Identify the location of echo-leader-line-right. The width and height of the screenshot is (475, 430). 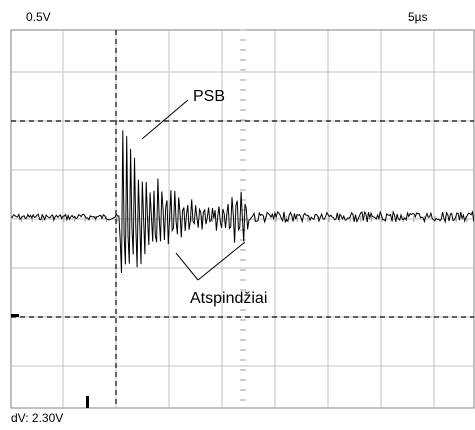
(221, 261).